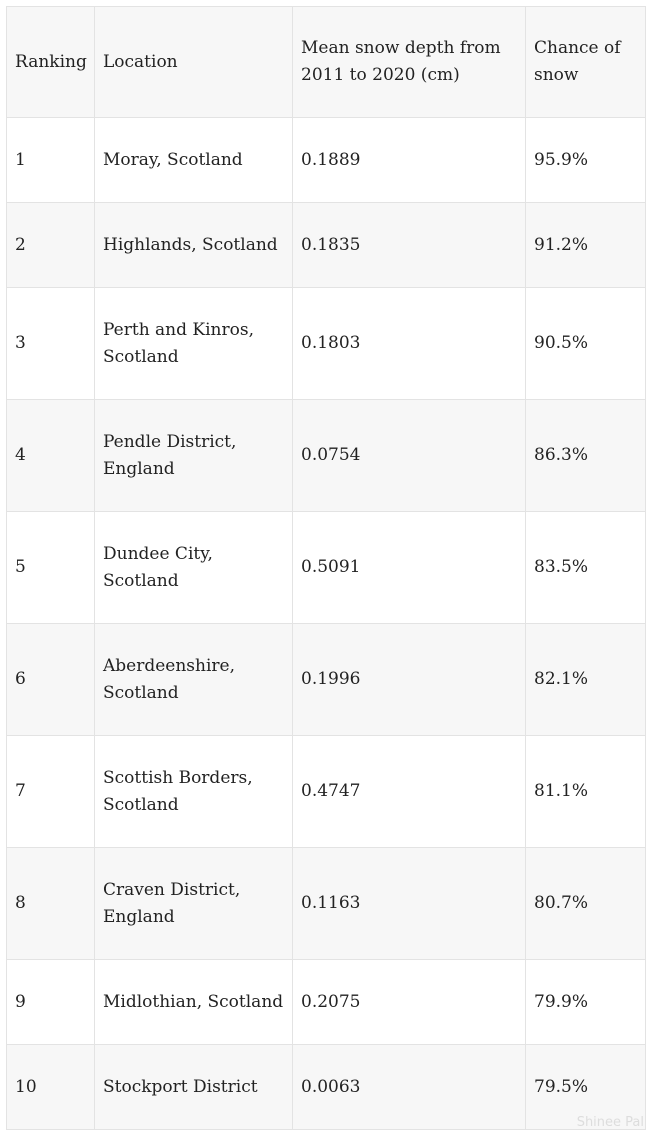 This screenshot has width=654, height=1136. Describe the element at coordinates (193, 1087) in the screenshot. I see `cell-location: Stockport District` at that location.